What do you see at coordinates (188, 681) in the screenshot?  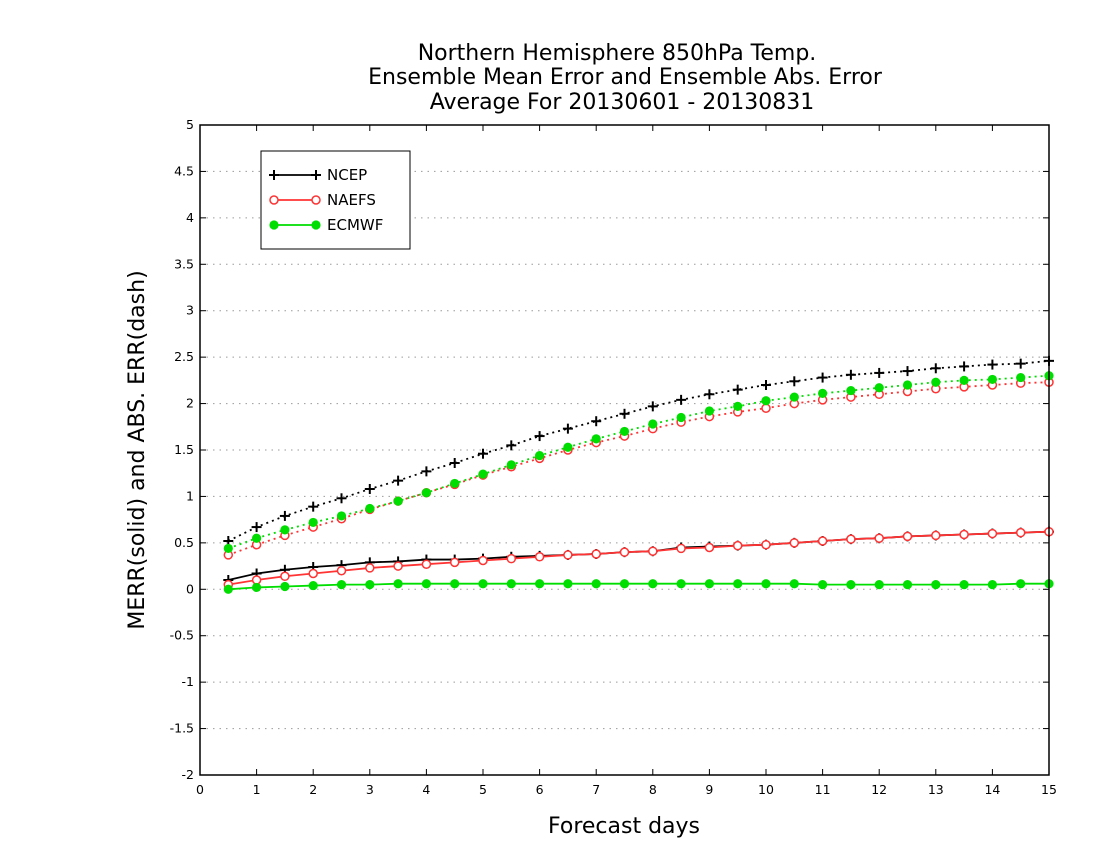 I see `y-tick-label: -1` at bounding box center [188, 681].